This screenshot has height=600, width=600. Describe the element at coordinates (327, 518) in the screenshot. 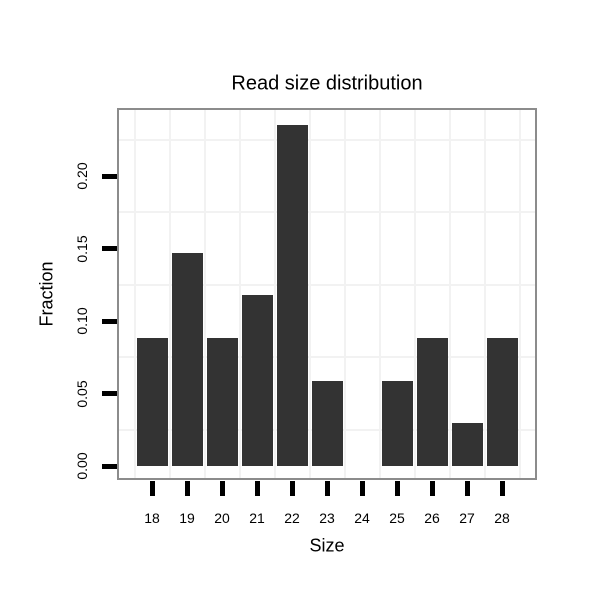

I see `x-tick-label-23: 23` at that location.